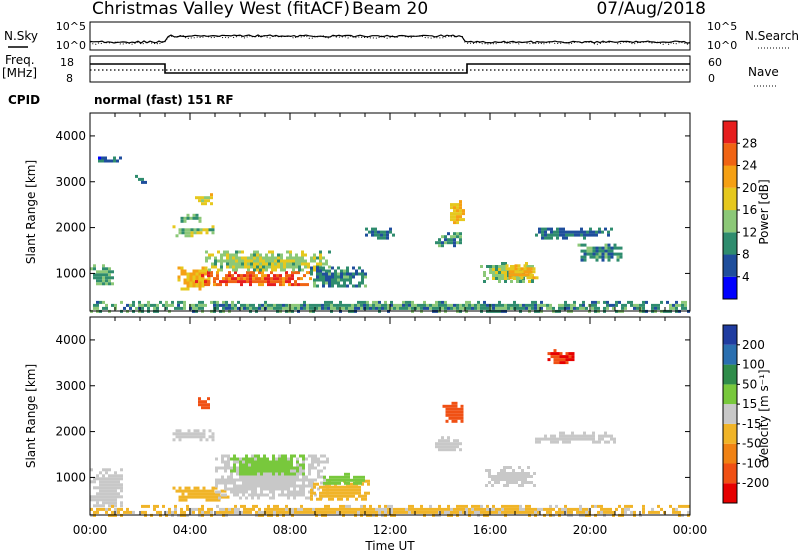  What do you see at coordinates (753, 365) in the screenshot?
I see `colorbar-tick-label: 100` at bounding box center [753, 365].